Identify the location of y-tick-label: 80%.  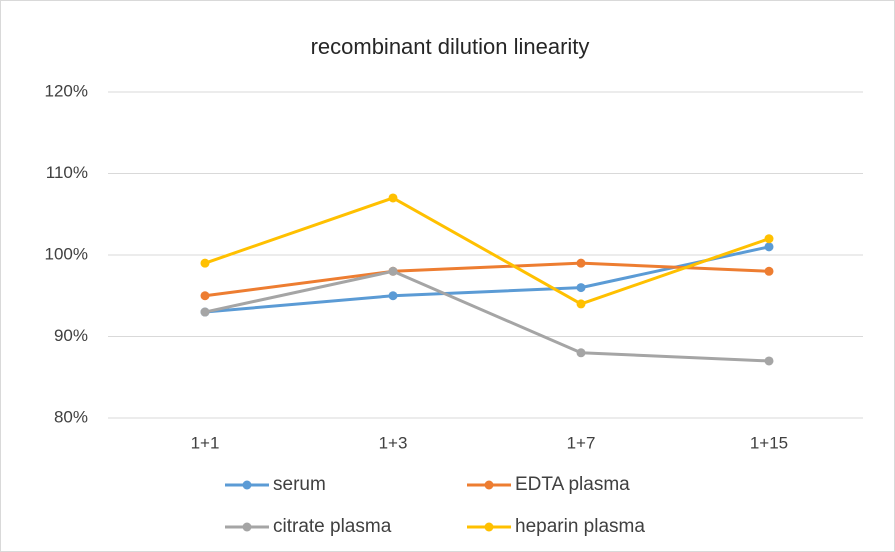
(71, 416).